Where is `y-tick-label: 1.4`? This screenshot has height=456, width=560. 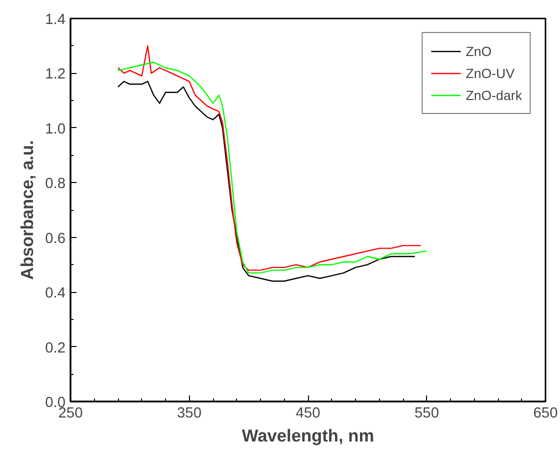 y-tick-label: 1.4 is located at coordinates (55, 20).